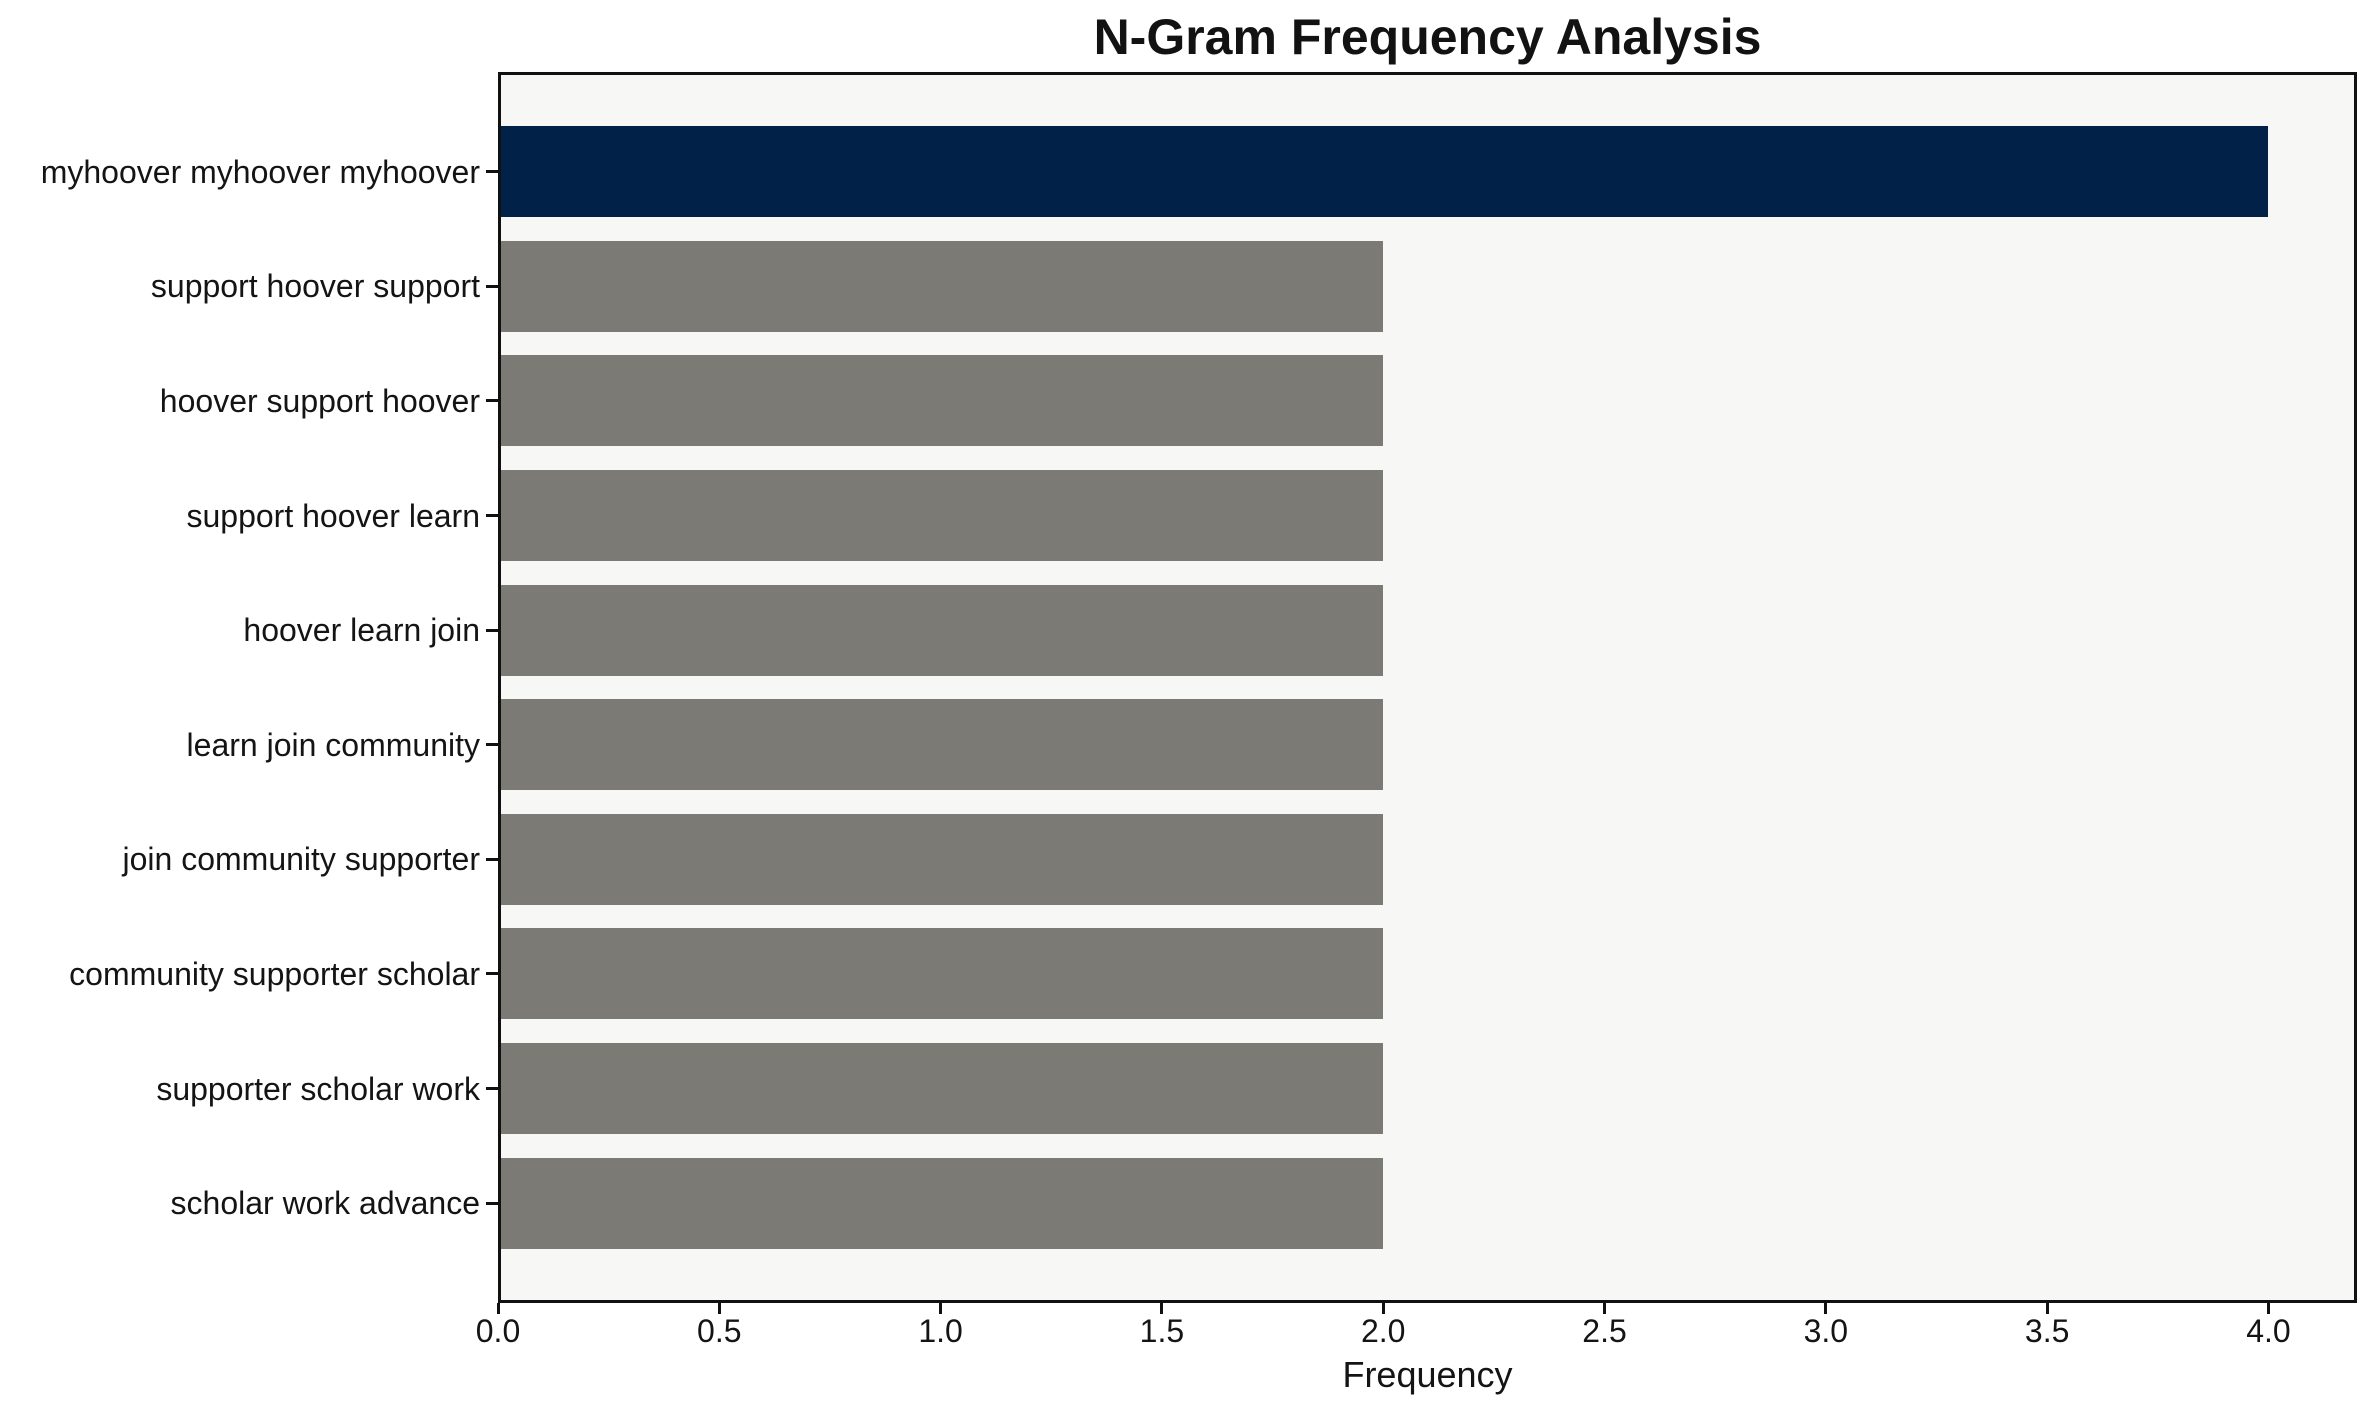  What do you see at coordinates (2268, 1331) in the screenshot?
I see `x-tick-label: 4.0` at bounding box center [2268, 1331].